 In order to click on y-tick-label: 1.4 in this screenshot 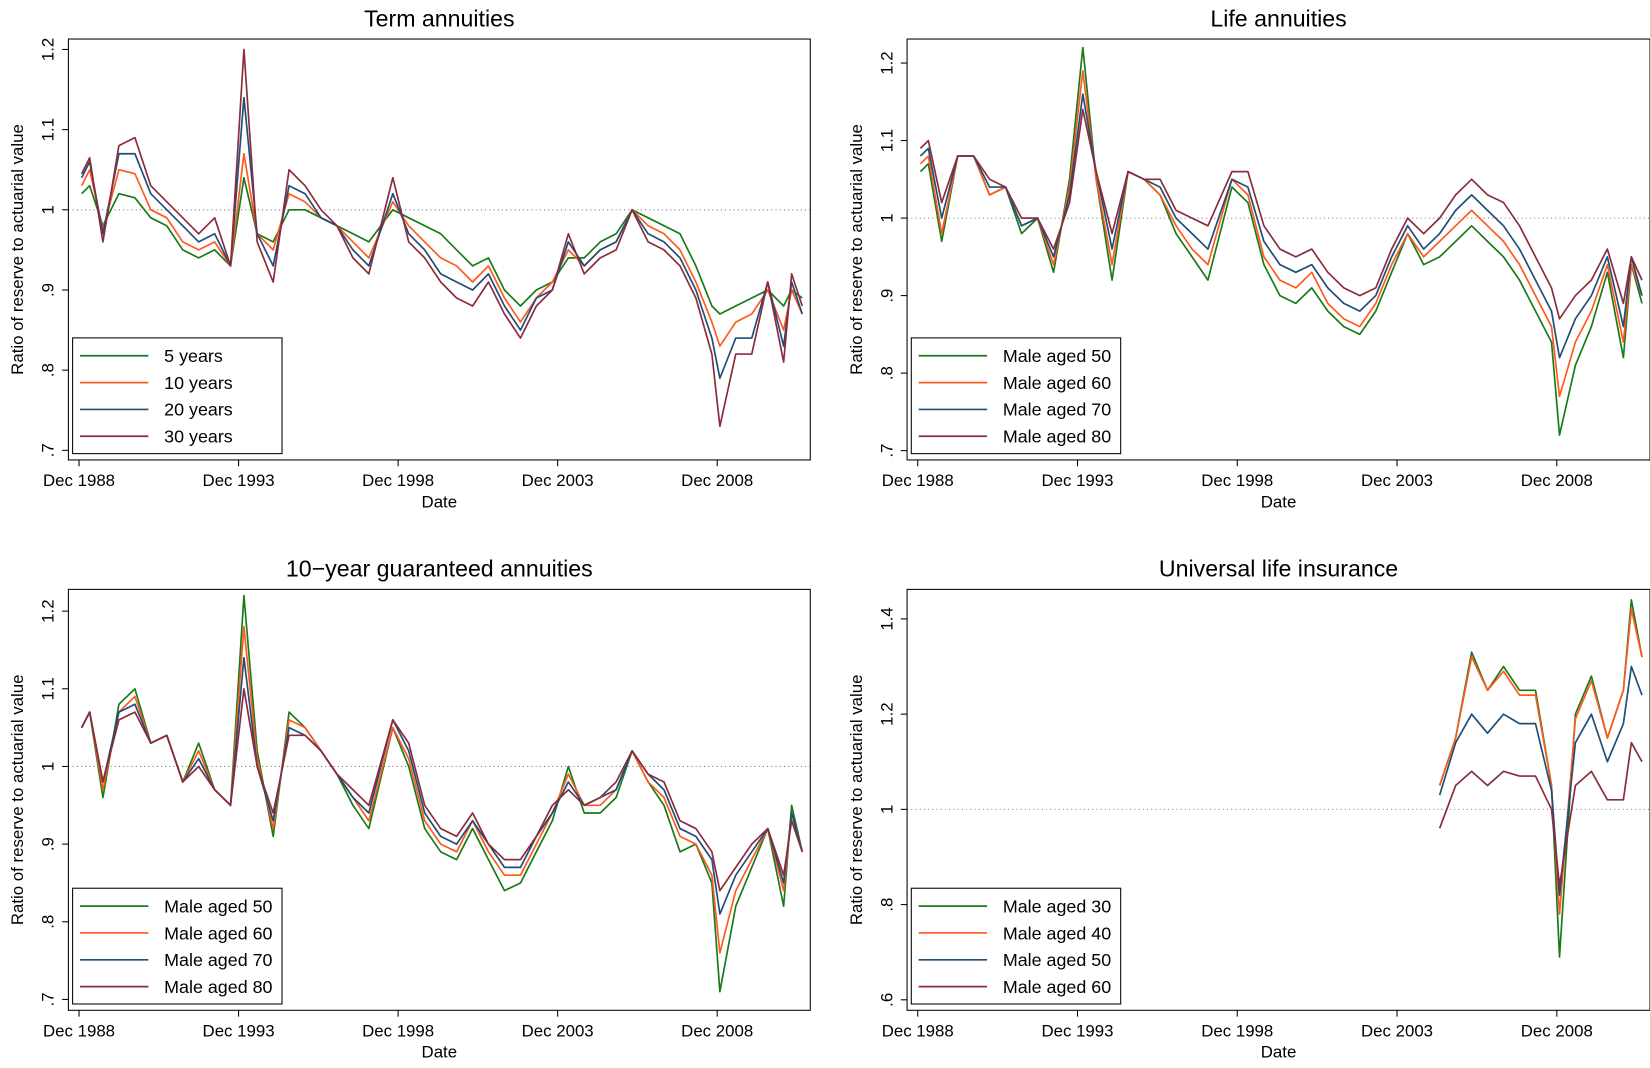, I will do `click(886, 618)`.